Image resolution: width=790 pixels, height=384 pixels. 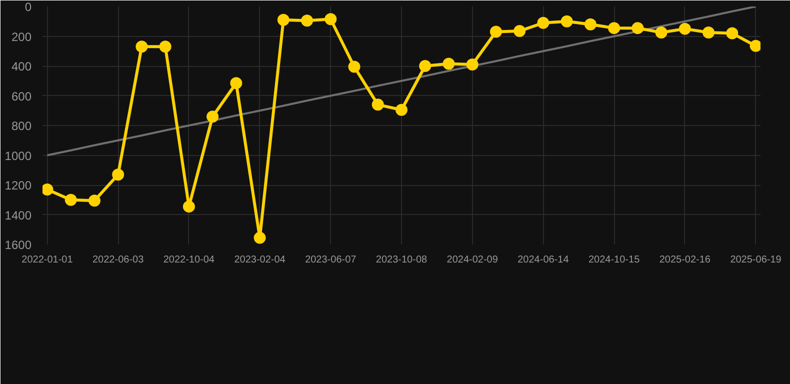 I want to click on y-tick-label: 1200, so click(x=18, y=185).